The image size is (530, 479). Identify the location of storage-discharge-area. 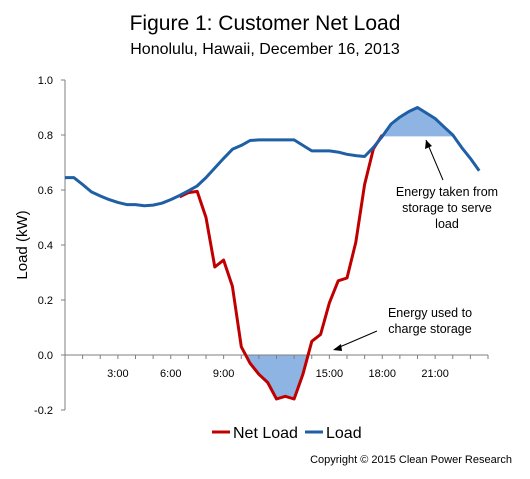
(417, 122).